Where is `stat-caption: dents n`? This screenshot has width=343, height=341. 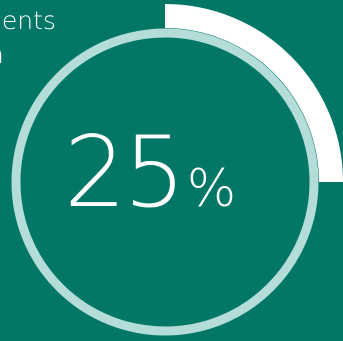
stat-caption: dents n is located at coordinates (28, 38).